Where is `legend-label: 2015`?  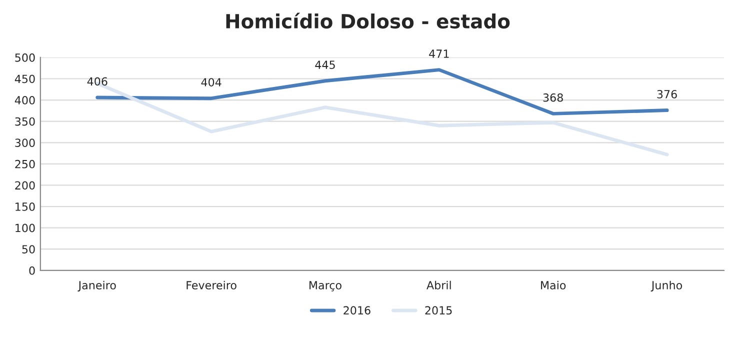
legend-label: 2015 is located at coordinates (438, 310).